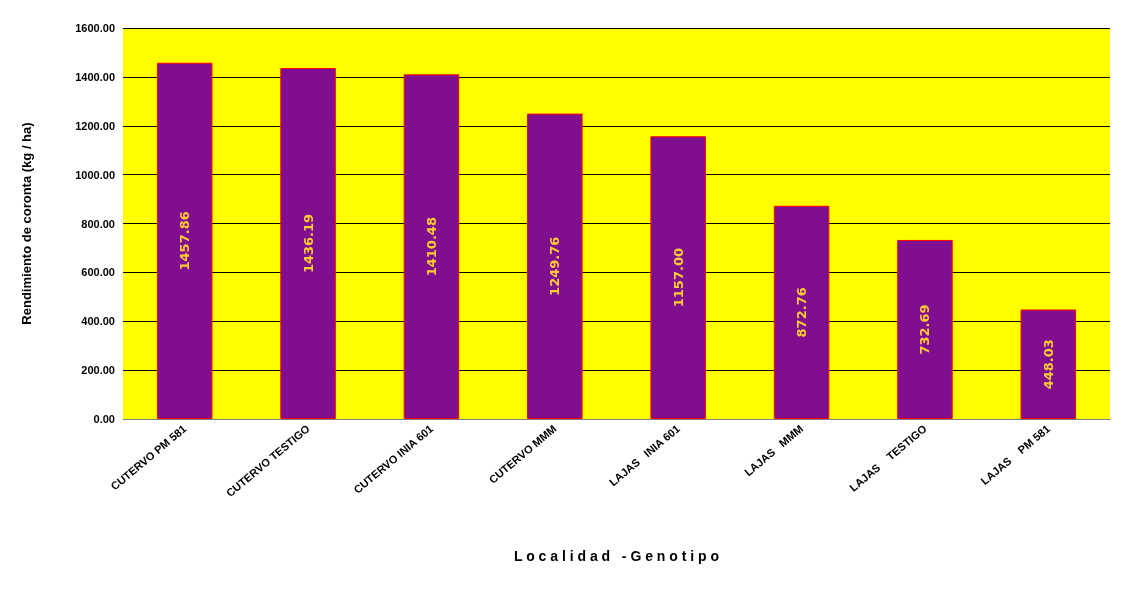  I want to click on data-label: 1157.00, so click(678, 278).